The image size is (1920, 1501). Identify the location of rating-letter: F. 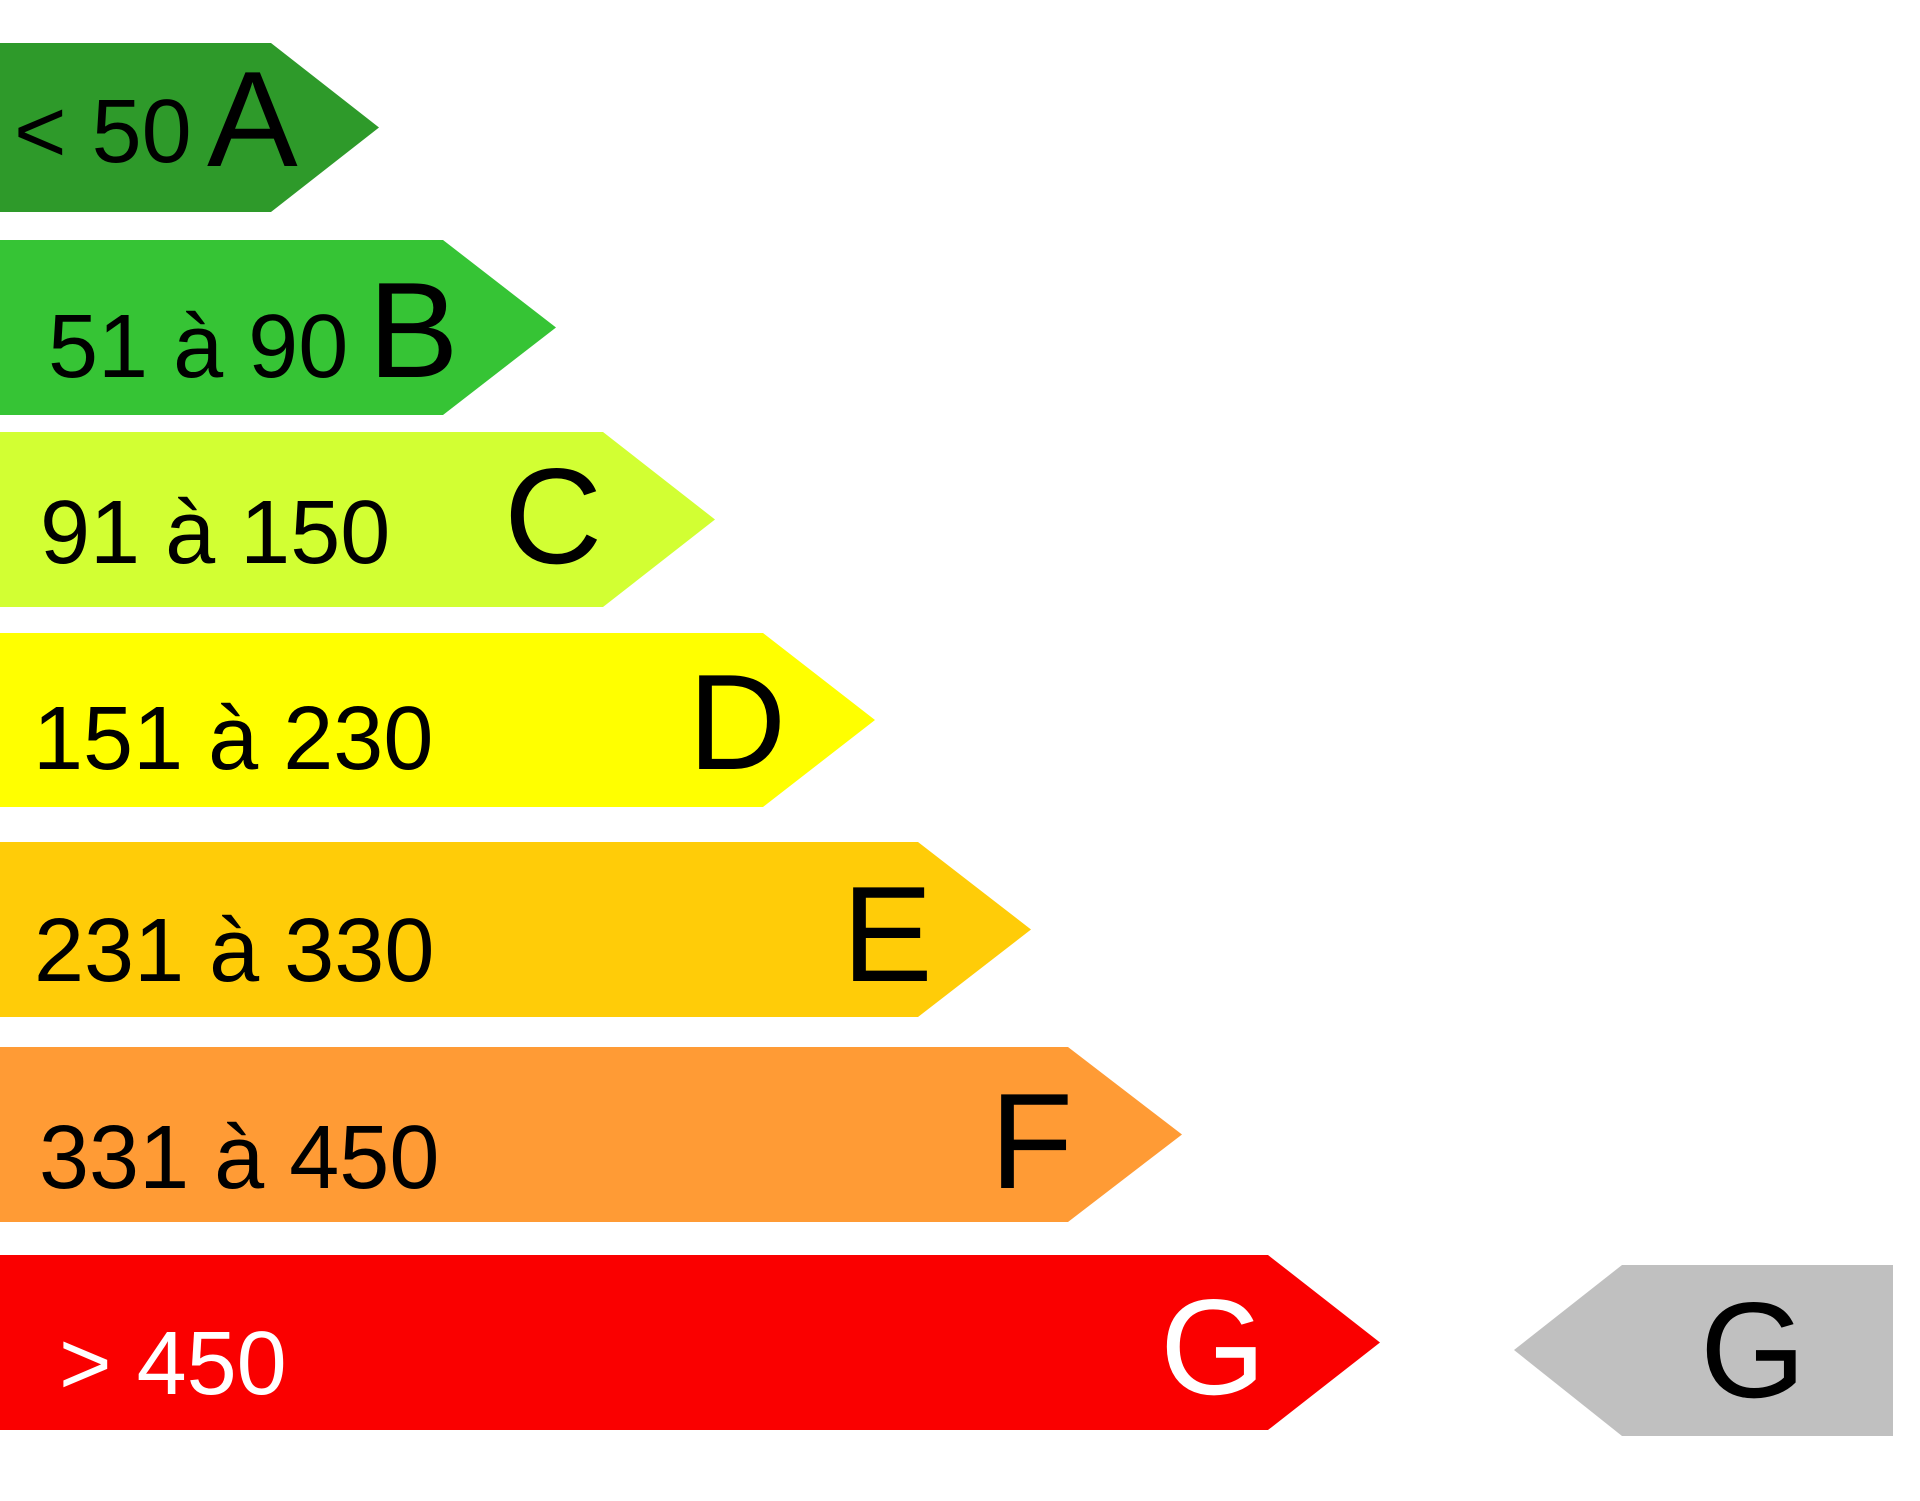
(1031, 1141).